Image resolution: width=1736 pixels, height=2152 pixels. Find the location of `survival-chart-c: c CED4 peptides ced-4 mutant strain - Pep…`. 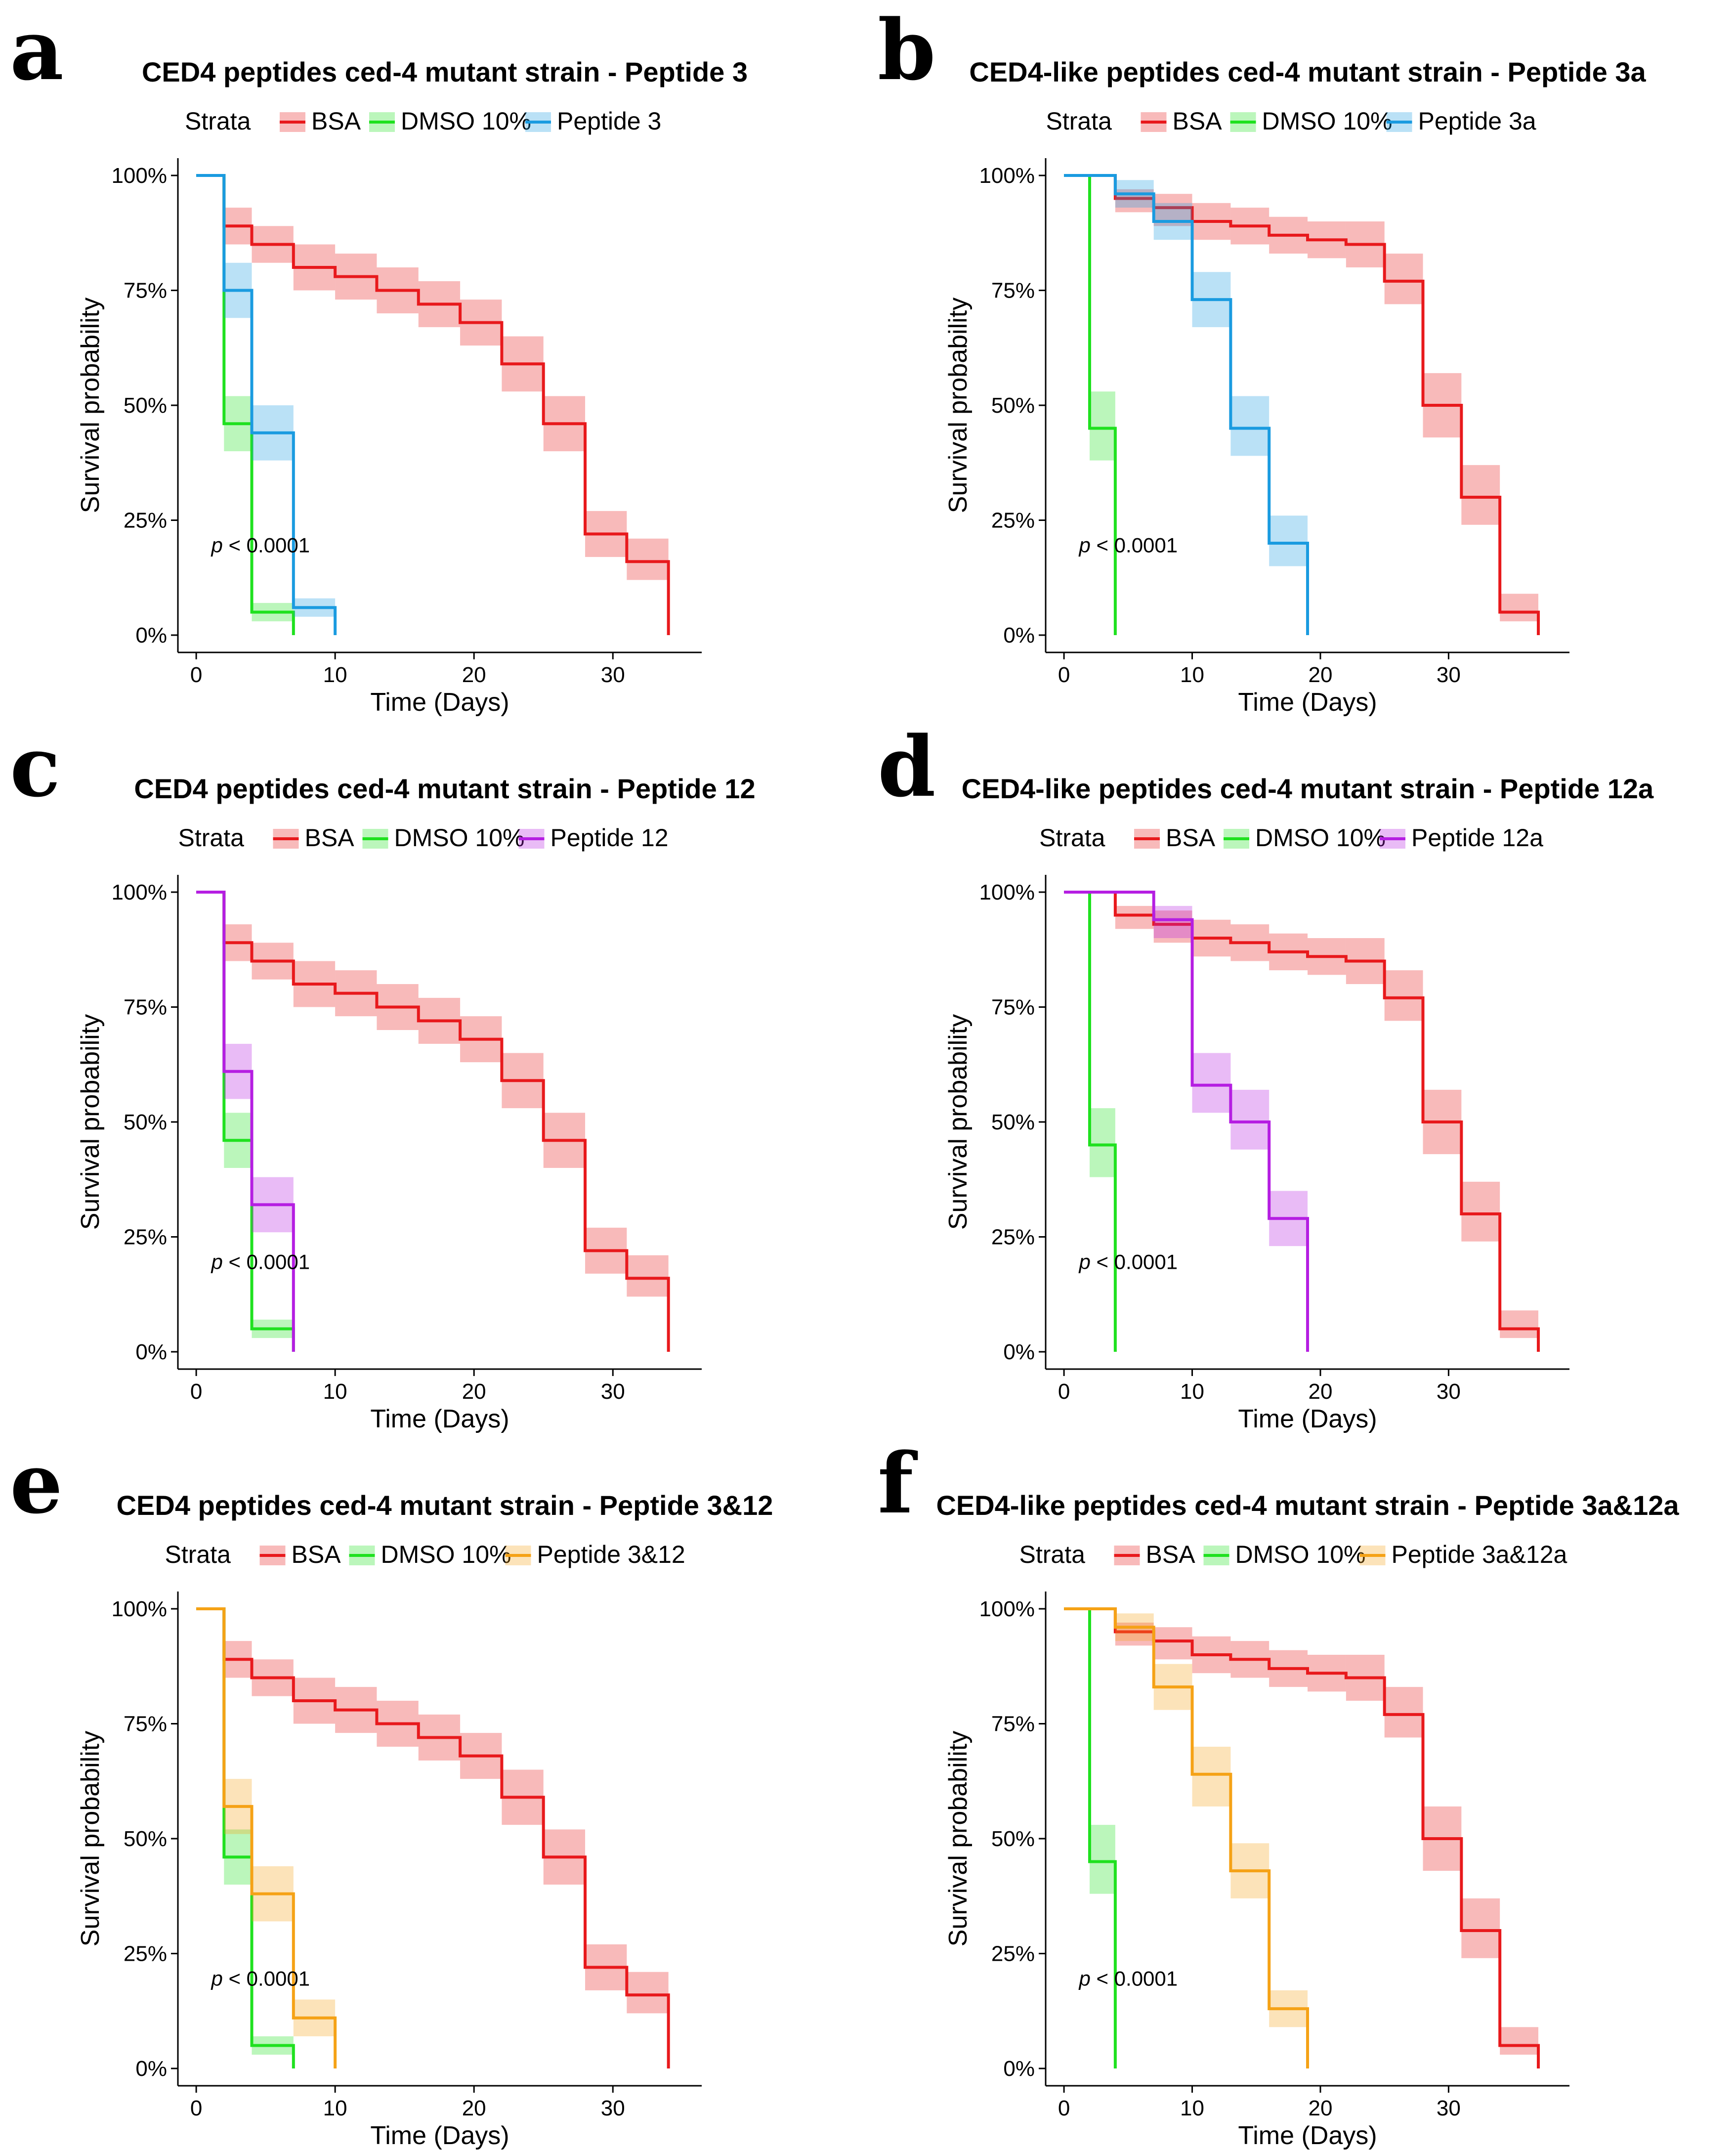

survival-chart-c: c CED4 peptides ced-4 mutant strain - Pep… is located at coordinates (383, 1075).